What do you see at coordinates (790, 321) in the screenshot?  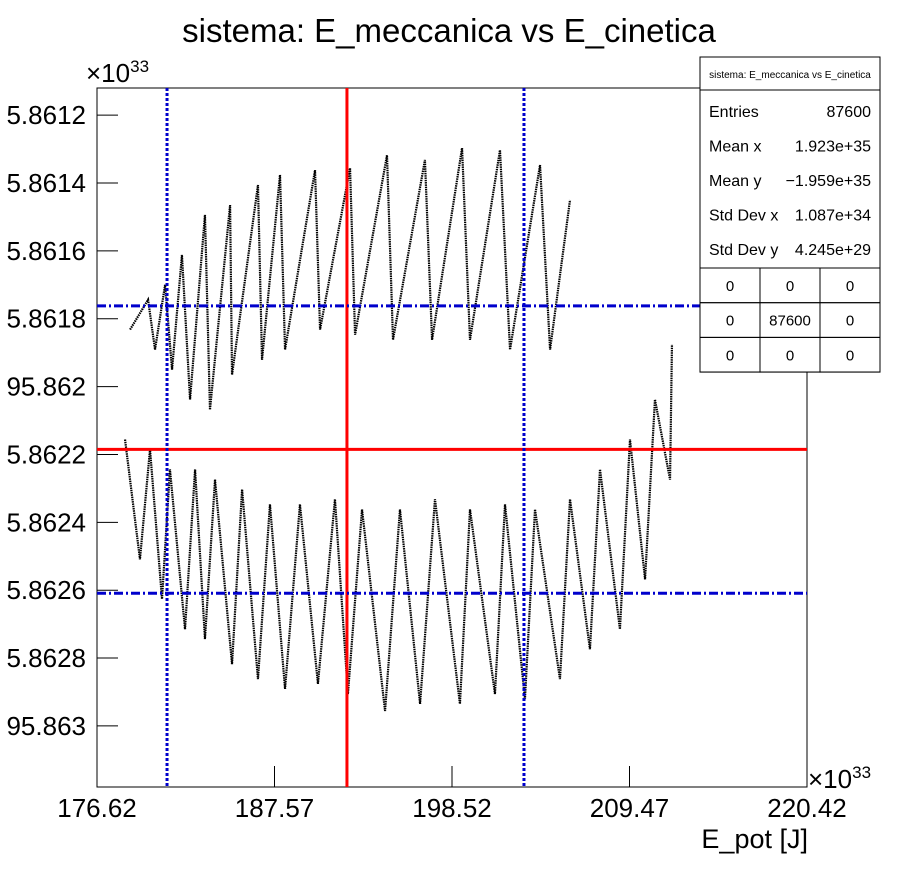 I see `stats-cell-value: 87600` at bounding box center [790, 321].